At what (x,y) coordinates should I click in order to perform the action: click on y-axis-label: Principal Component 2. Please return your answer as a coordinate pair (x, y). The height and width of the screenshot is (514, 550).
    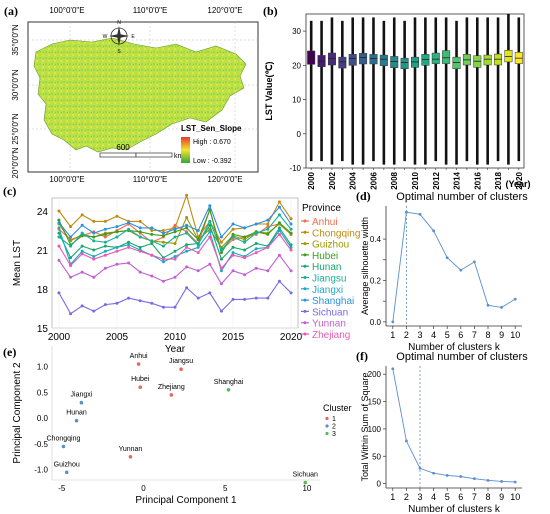
    Looking at the image, I should click on (17, 413).